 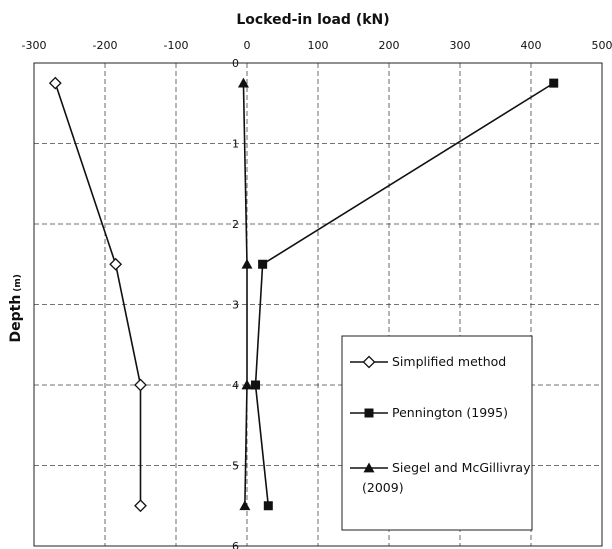 I want to click on legend-item: Pennington (1995), so click(x=429, y=412).